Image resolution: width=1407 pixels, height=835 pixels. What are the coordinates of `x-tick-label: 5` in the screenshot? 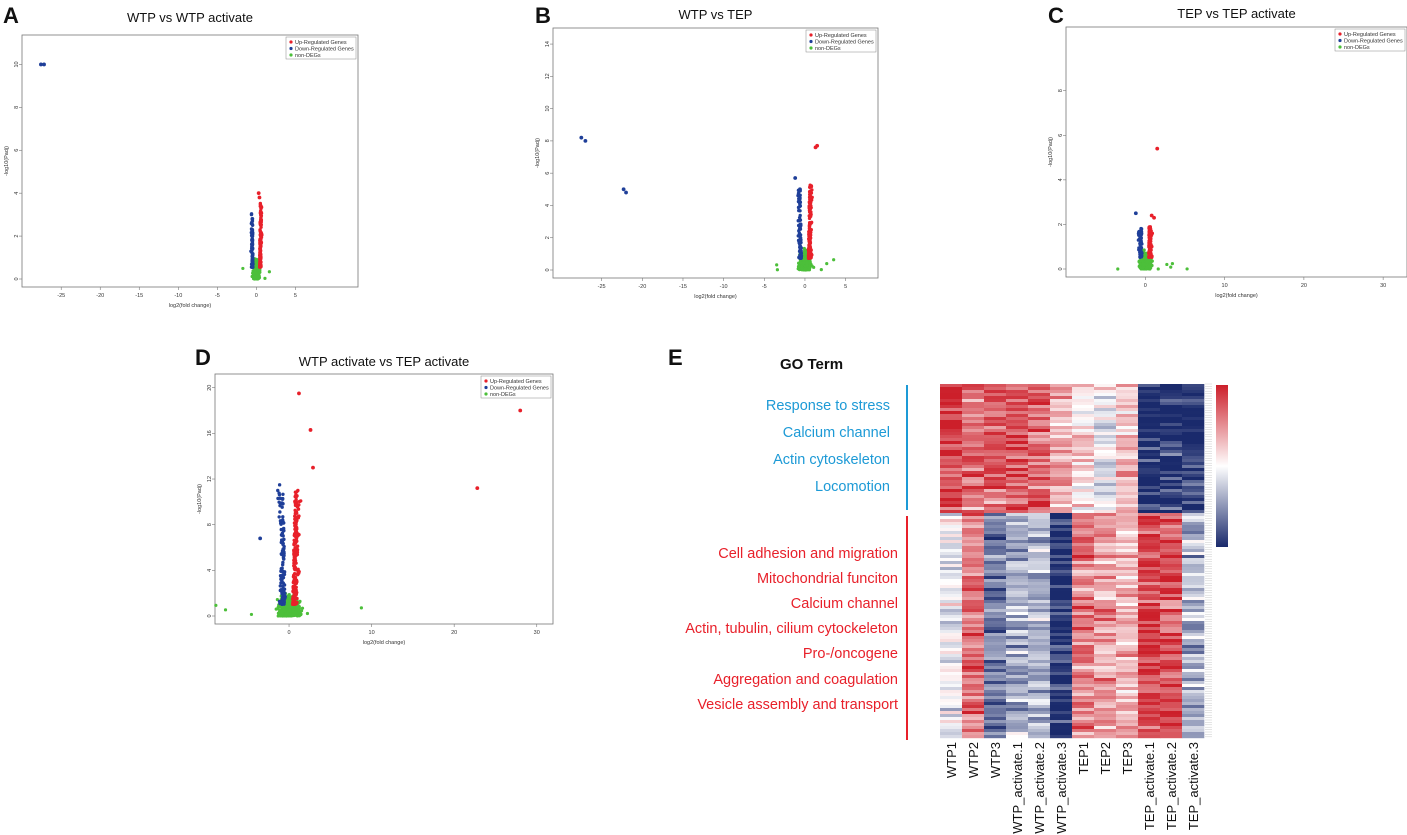 It's located at (295, 296).